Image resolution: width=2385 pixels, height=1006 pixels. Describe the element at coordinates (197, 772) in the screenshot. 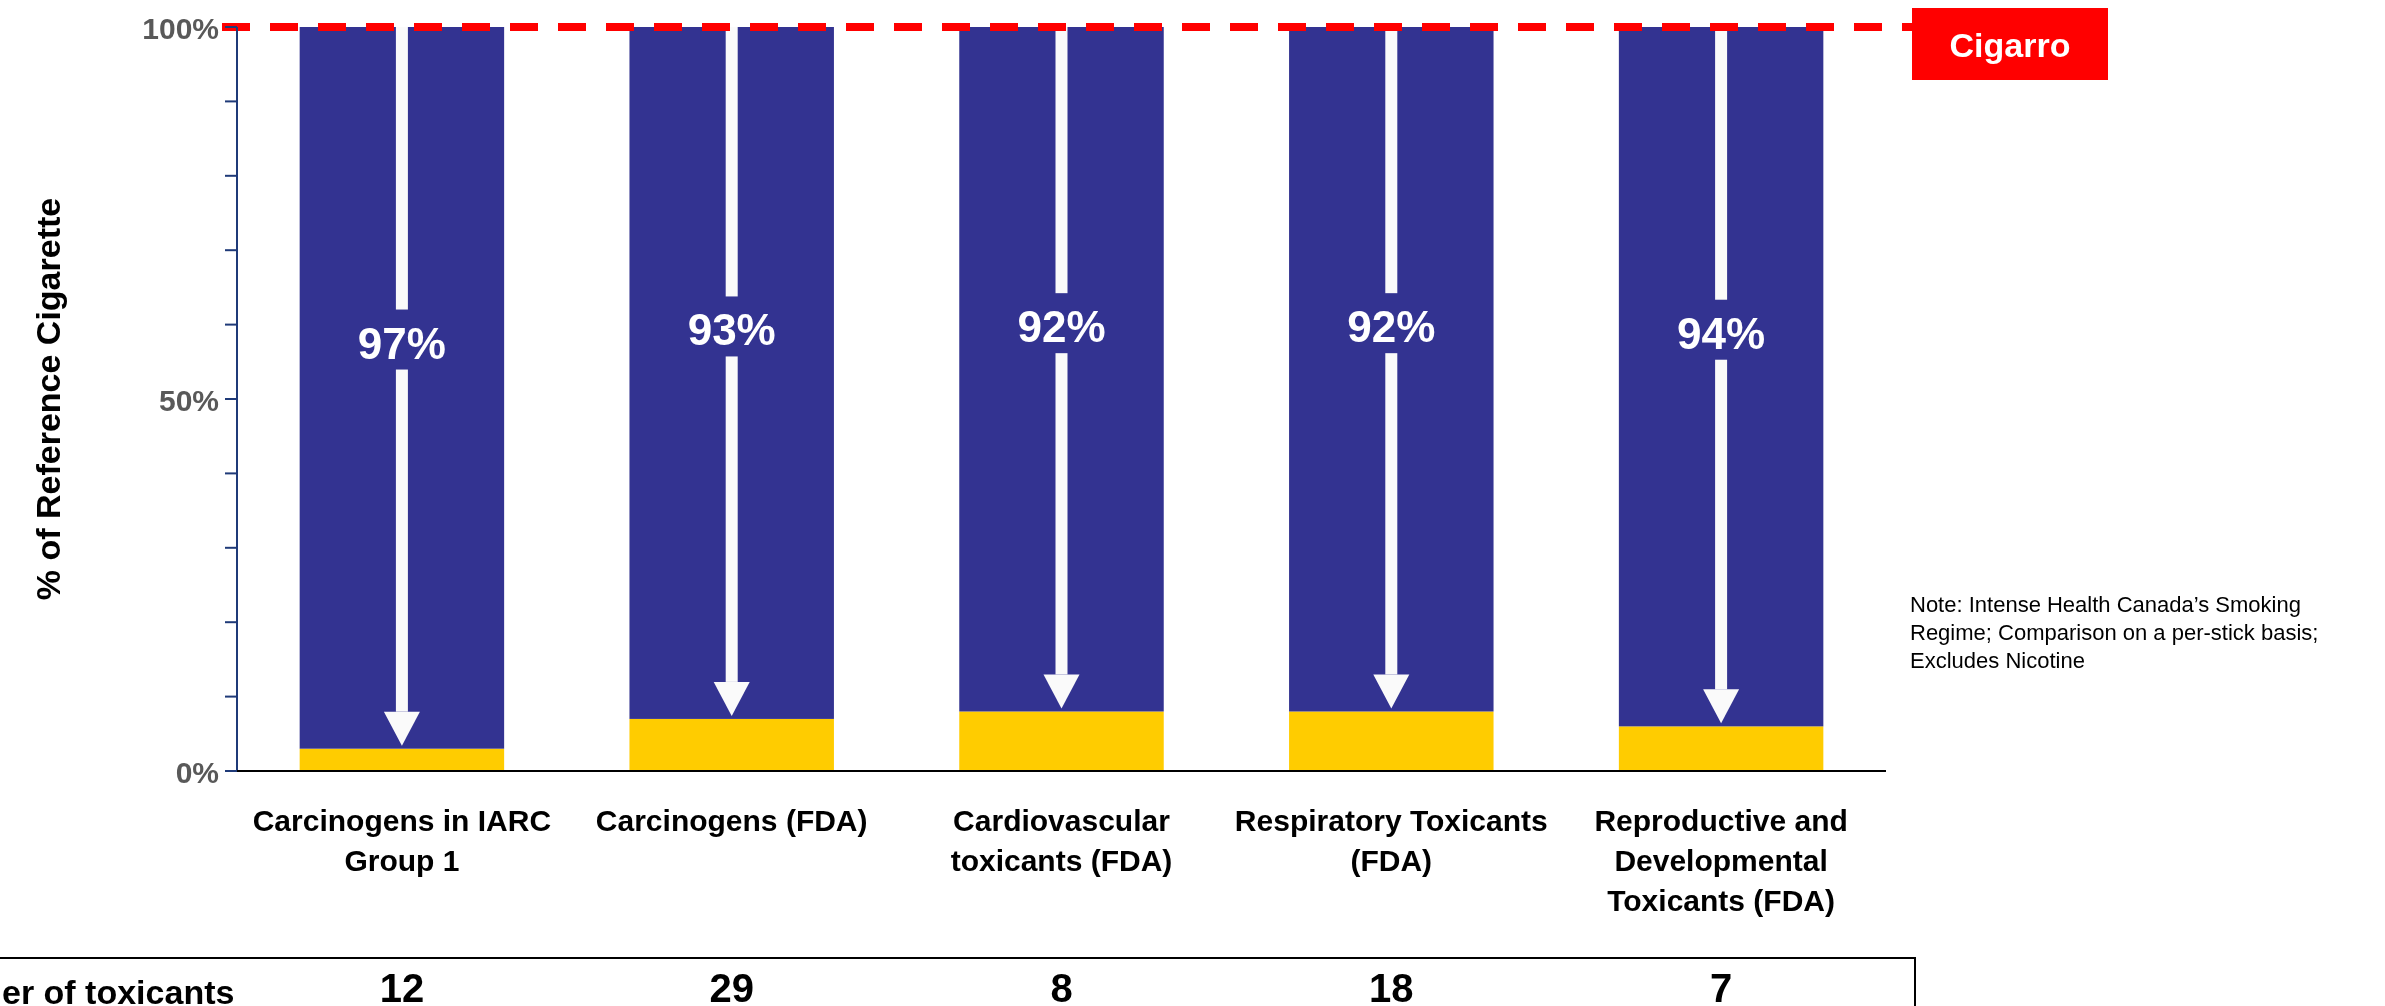

I see `y-tick-label: 0%` at that location.